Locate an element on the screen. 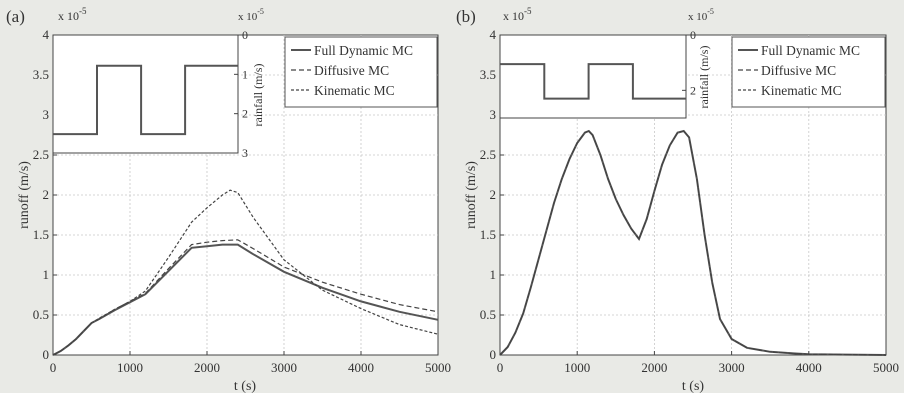 The width and height of the screenshot is (904, 393). rainfall-inset: 0 1 2 3 rainfall (m/s) x 10-5 is located at coordinates (158, 83).